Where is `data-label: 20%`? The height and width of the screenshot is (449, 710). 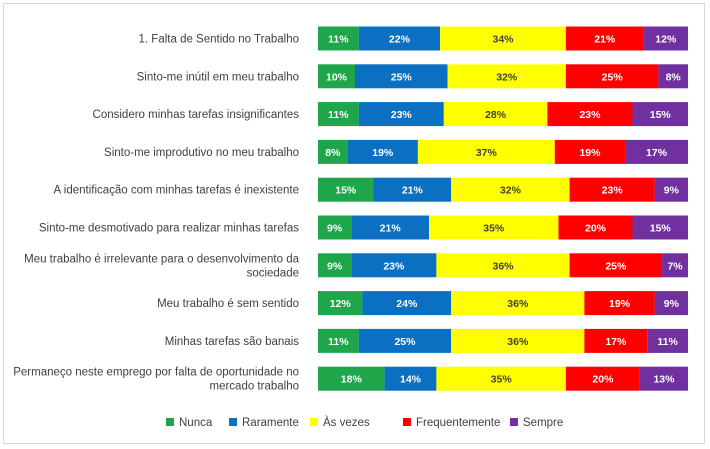 data-label: 20% is located at coordinates (603, 380).